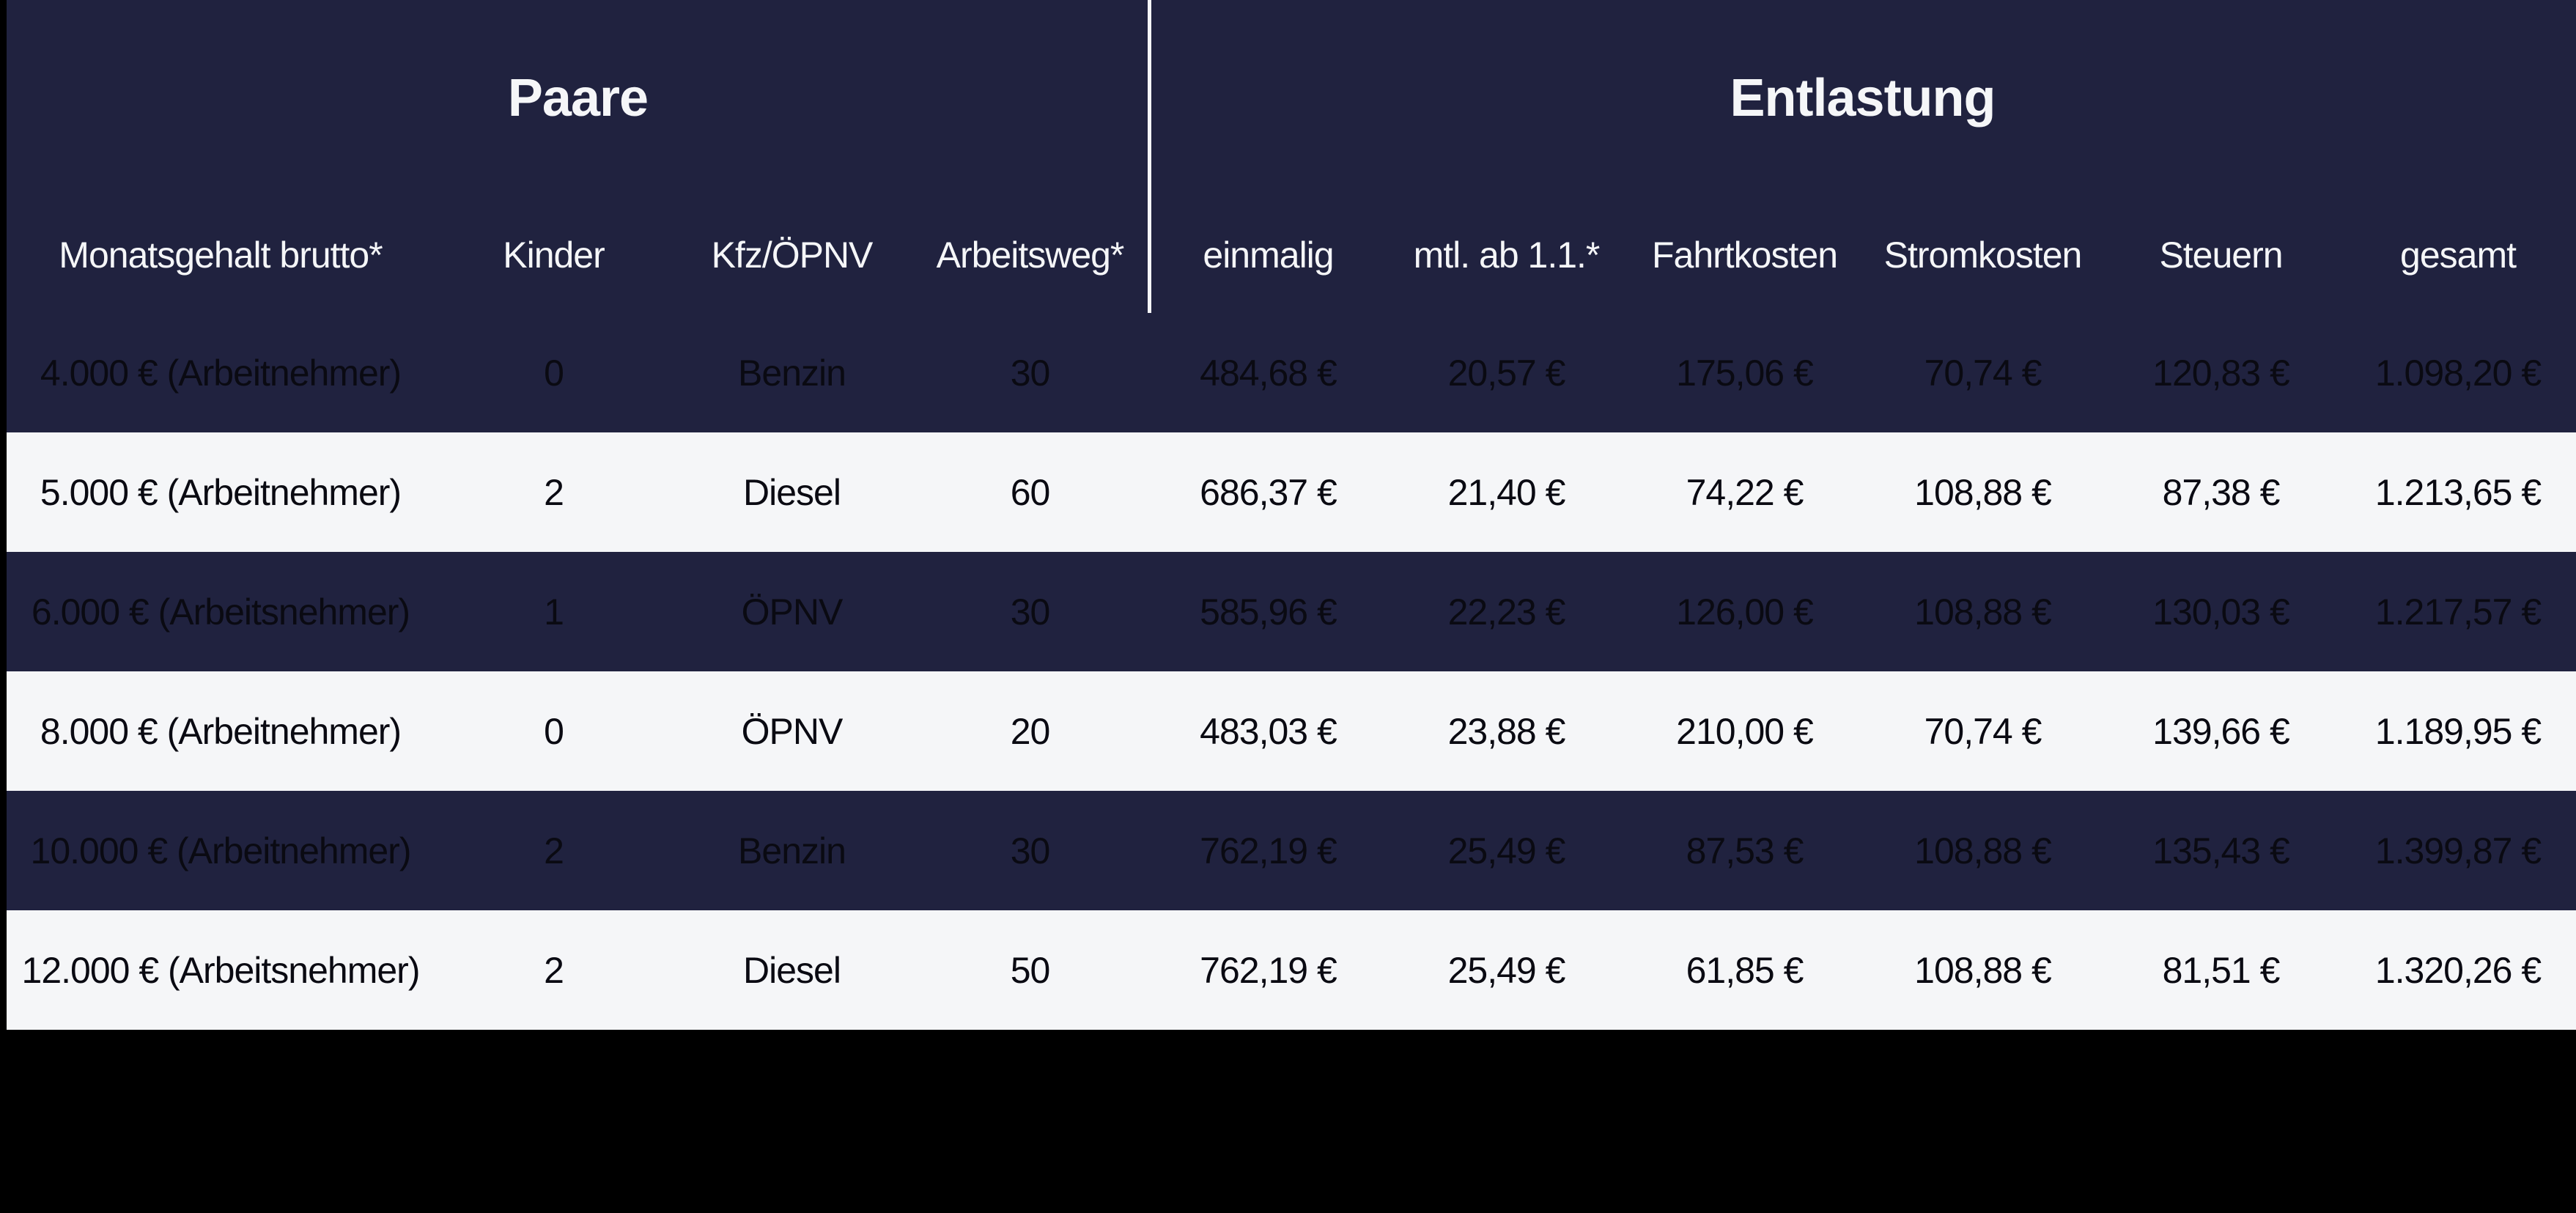  What do you see at coordinates (221, 850) in the screenshot?
I see `cell-monatsgehalt: 10.000 € (Arbeitnehmer)` at bounding box center [221, 850].